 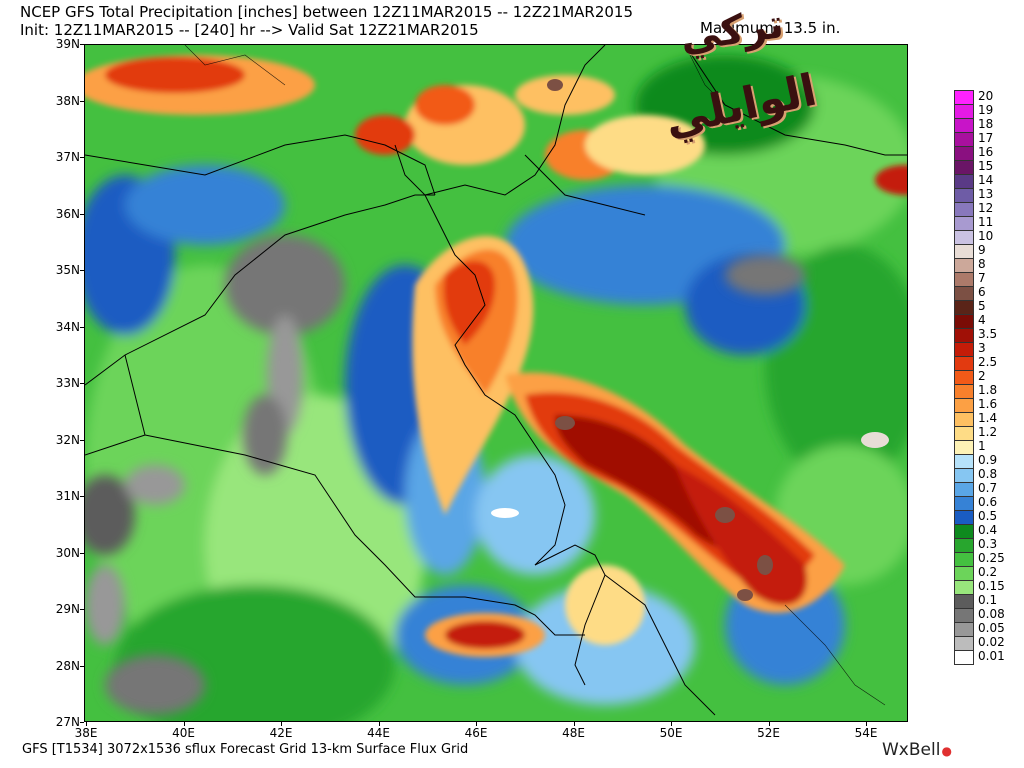 I want to click on longitude-label: 38E, so click(x=86, y=733).